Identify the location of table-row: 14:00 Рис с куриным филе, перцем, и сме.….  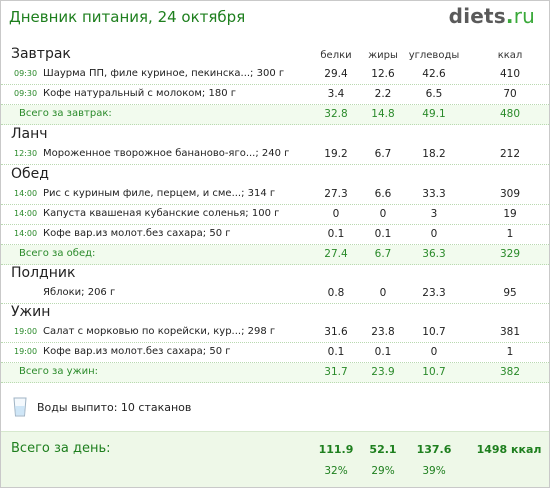
(275, 195).